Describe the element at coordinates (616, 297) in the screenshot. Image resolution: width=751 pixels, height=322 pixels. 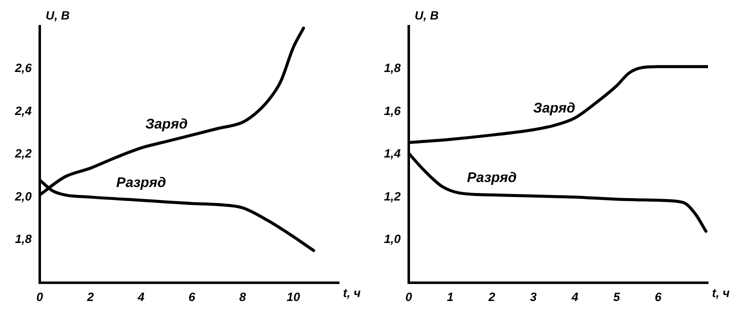
I see `x-tick-label: 5` at that location.